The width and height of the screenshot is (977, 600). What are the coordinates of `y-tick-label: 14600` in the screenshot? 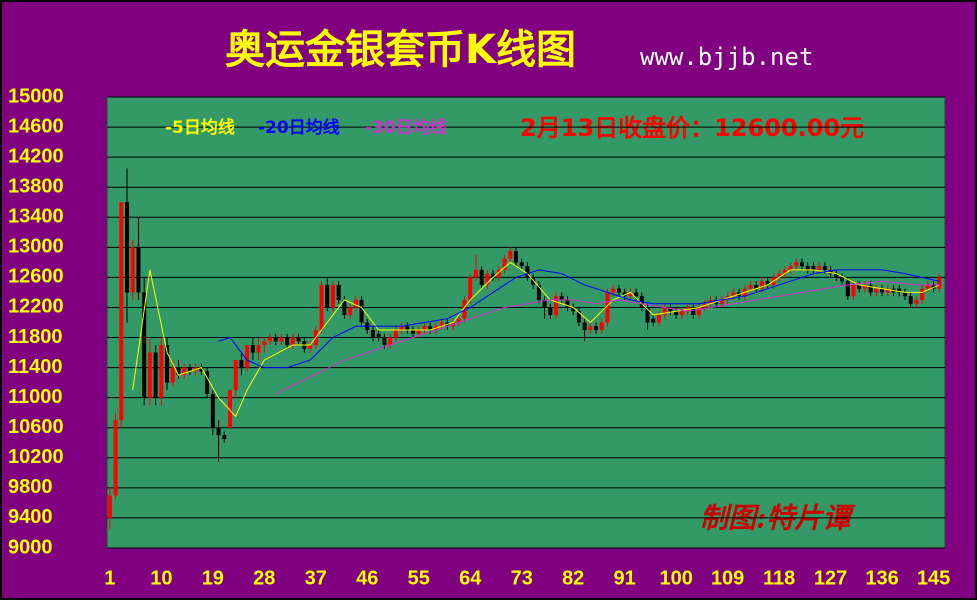 It's located at (36, 126).